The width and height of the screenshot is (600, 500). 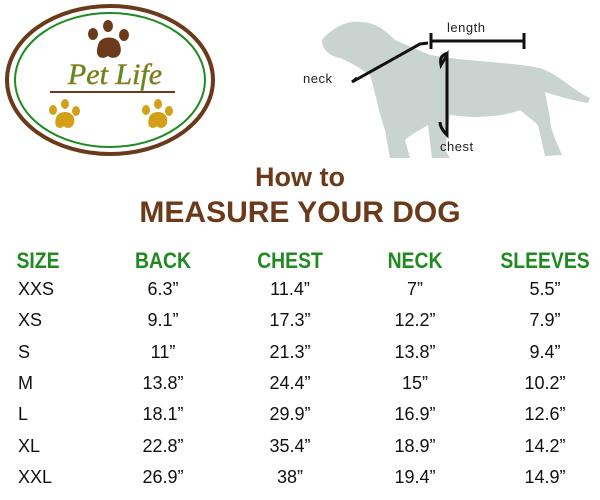 I want to click on column-header-neck: NECK, so click(x=415, y=260).